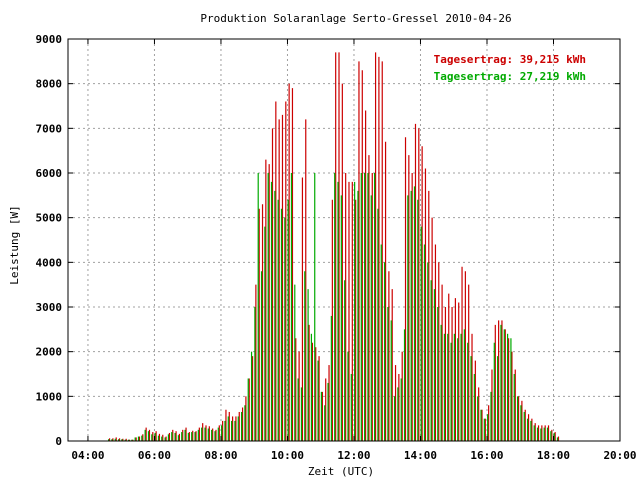  I want to click on x-tick-label: 12:00, so click(353, 455).